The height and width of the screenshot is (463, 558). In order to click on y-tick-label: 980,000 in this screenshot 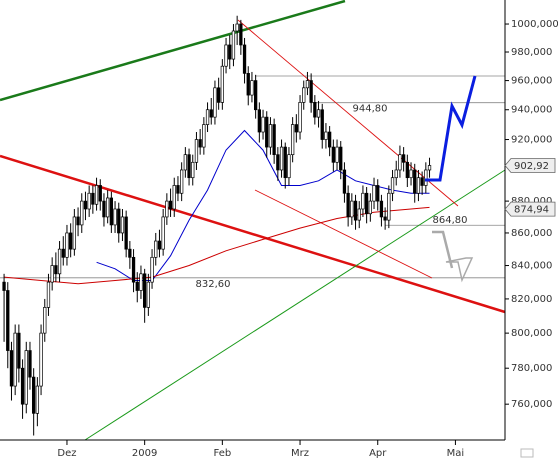, I will do `click(531, 52)`.